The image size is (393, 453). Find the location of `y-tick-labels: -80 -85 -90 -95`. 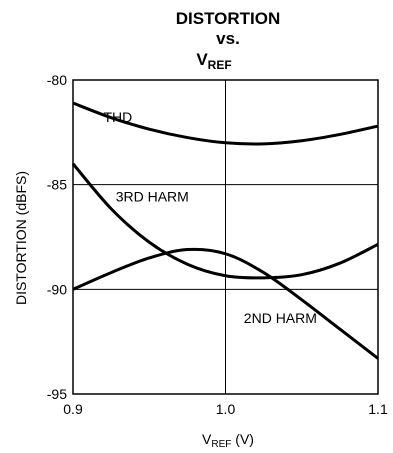

y-tick-labels: -80 -85 -90 -95 is located at coordinates (57, 237).